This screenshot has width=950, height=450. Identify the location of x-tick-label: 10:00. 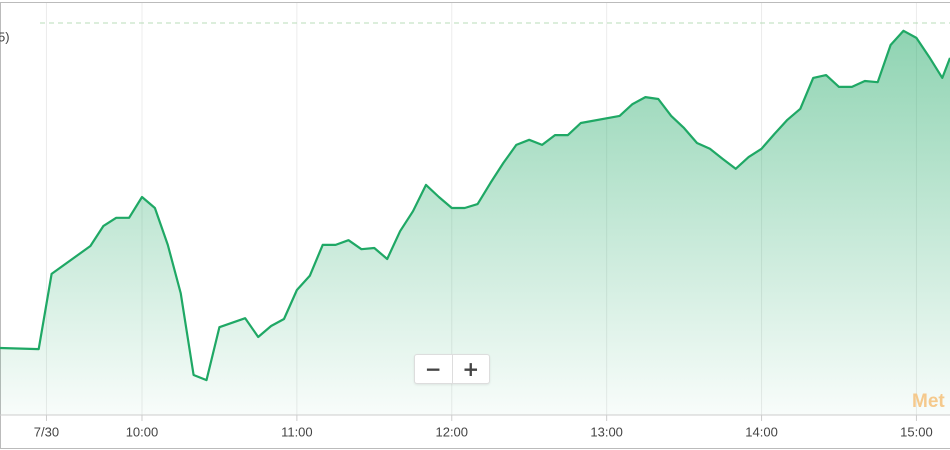
(142, 431).